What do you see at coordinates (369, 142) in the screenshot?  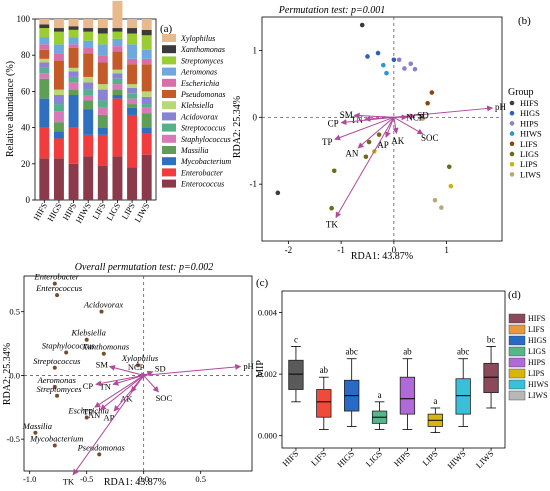 I see `point-ligs` at bounding box center [369, 142].